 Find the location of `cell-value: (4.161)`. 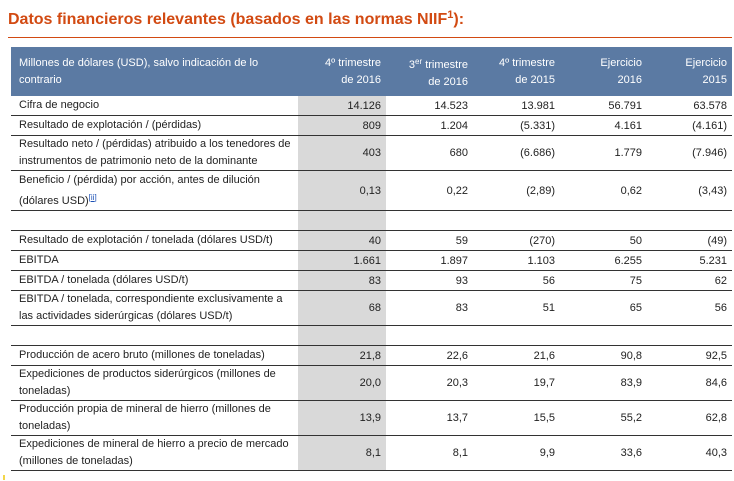

cell-value: (4.161) is located at coordinates (689, 125).